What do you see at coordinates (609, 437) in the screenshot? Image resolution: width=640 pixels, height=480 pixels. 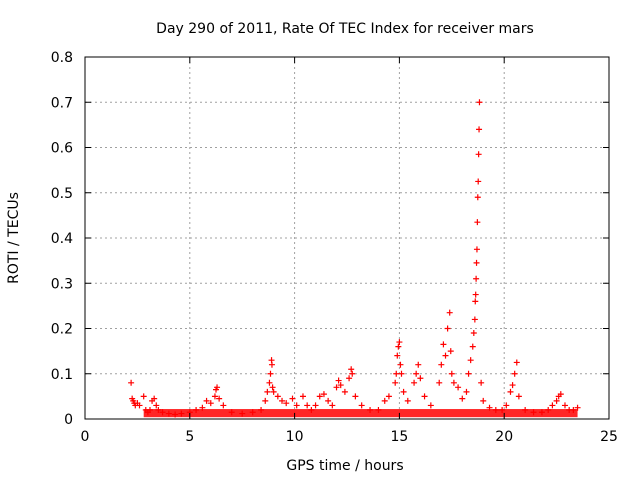 I see `x-tick-label: 25` at bounding box center [609, 437].